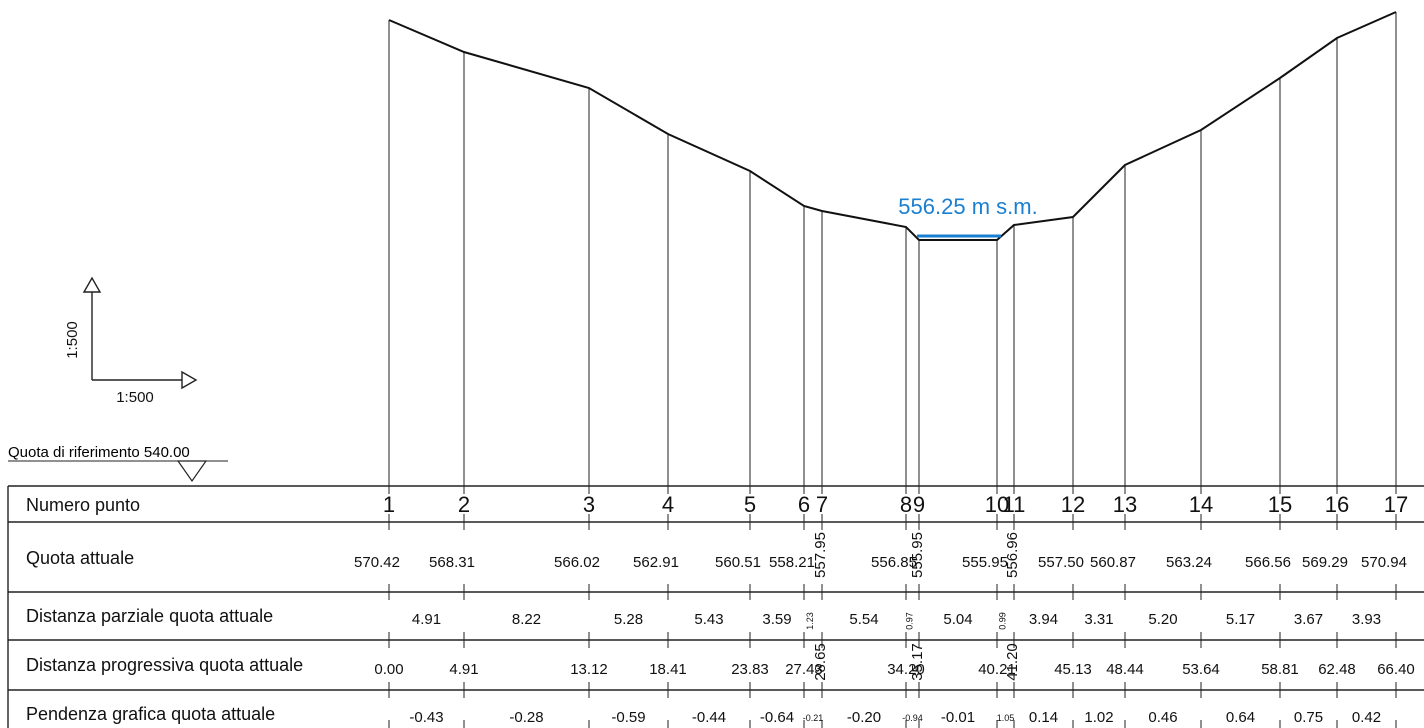 The image size is (1424, 728). What do you see at coordinates (1098, 717) in the screenshot?
I see `pendenza-12: 1.02` at bounding box center [1098, 717].